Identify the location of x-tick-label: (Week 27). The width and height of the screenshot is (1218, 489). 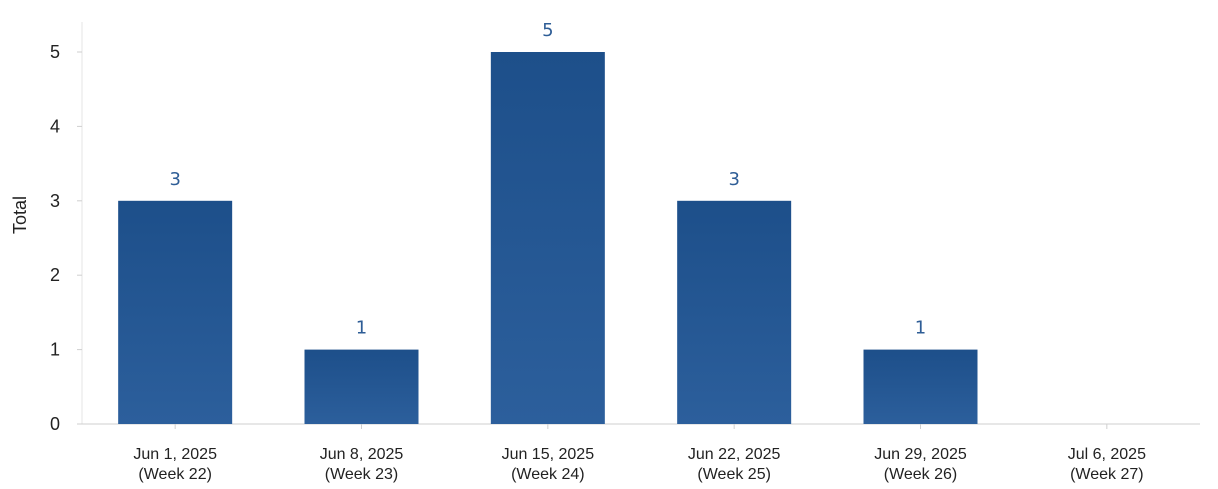
(1107, 474).